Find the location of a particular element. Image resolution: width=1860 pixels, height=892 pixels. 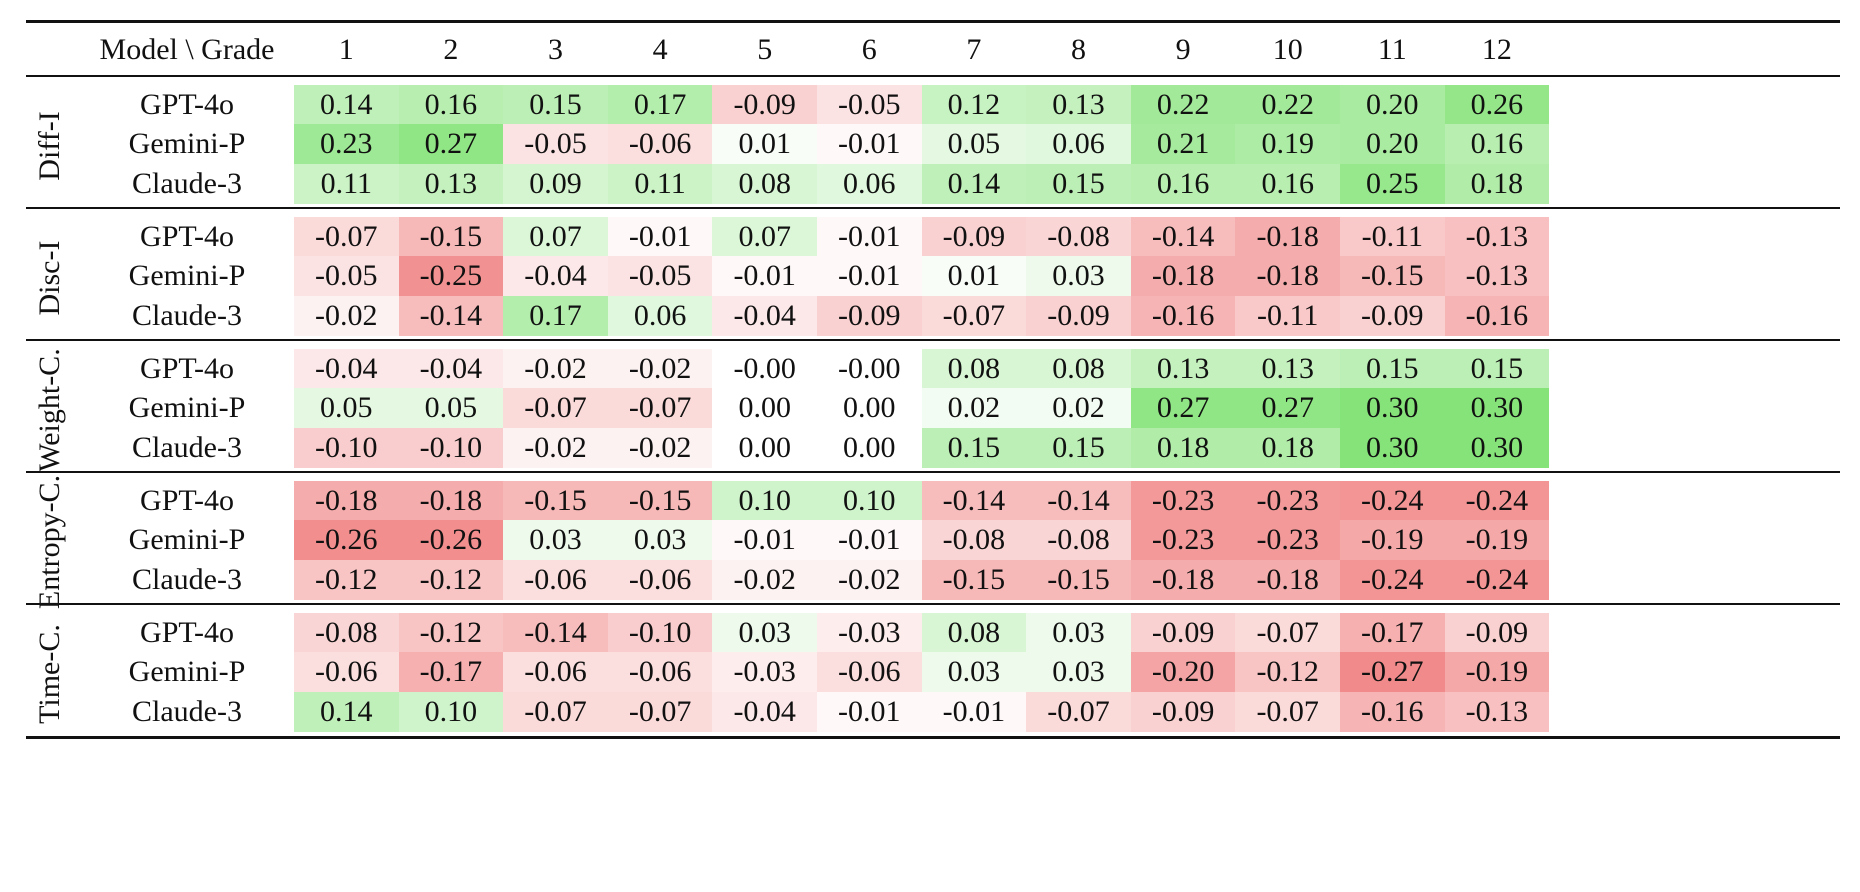

cell-value: 0.06 is located at coordinates (869, 183).